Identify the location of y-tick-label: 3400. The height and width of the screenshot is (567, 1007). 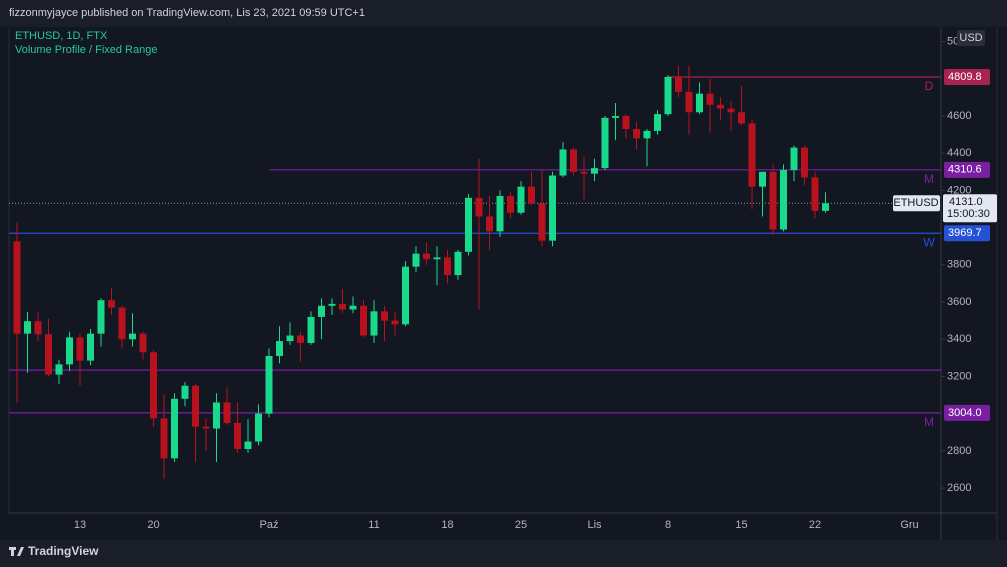
(959, 339).